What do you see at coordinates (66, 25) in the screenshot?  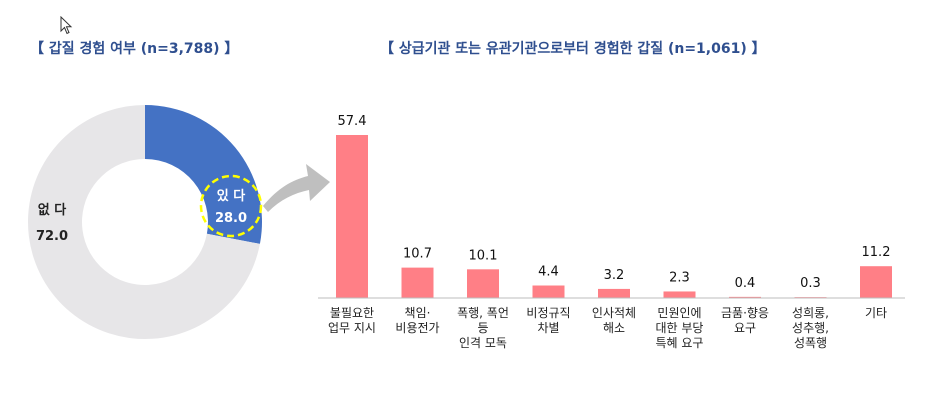 I see `mouse-cursor-icon` at bounding box center [66, 25].